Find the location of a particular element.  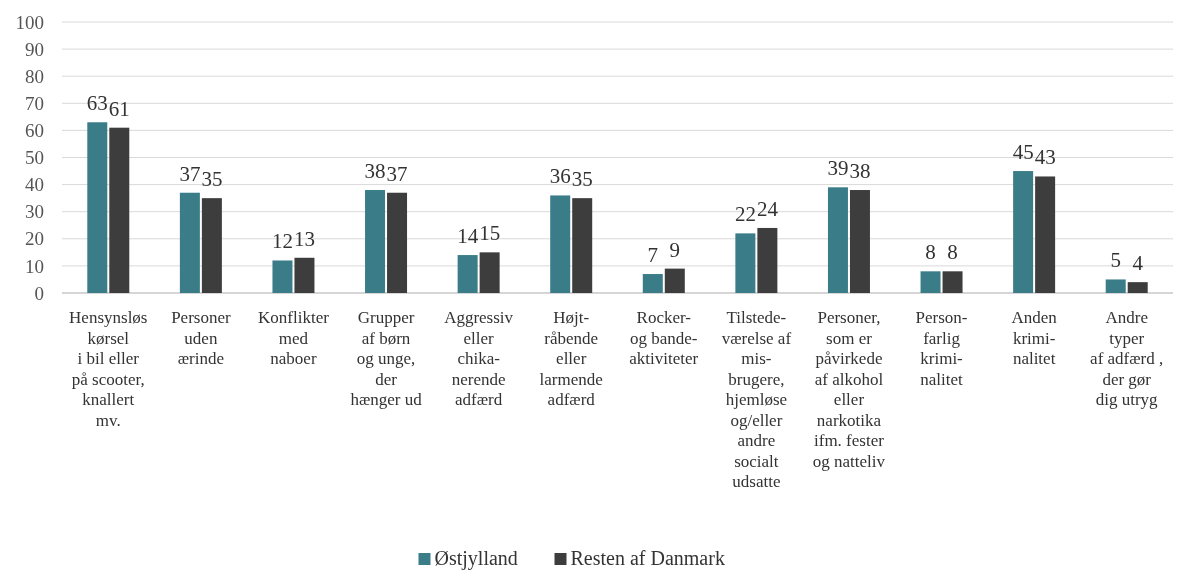

x-tick-label: Aggressiv eller chika- nerende adfærd is located at coordinates (479, 358).